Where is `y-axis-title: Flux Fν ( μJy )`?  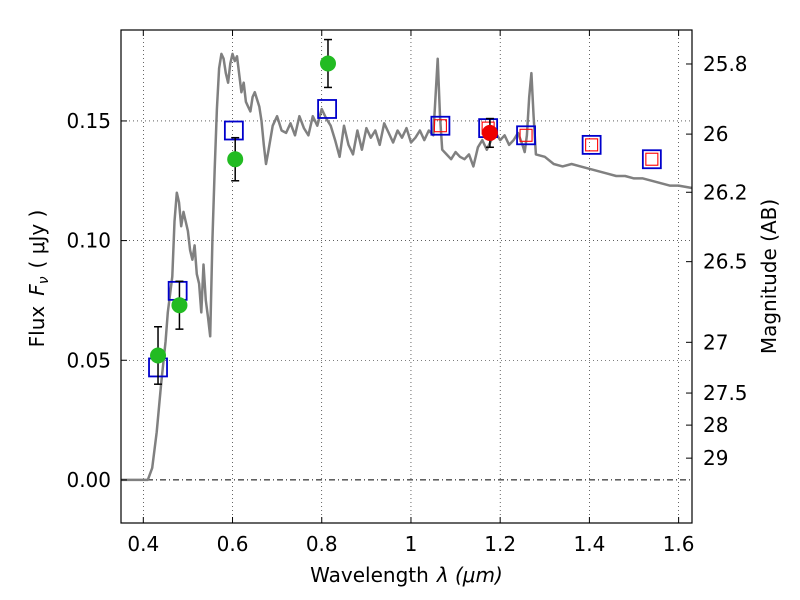
y-axis-title: Flux Fν ( μJy ) is located at coordinates (38, 279).